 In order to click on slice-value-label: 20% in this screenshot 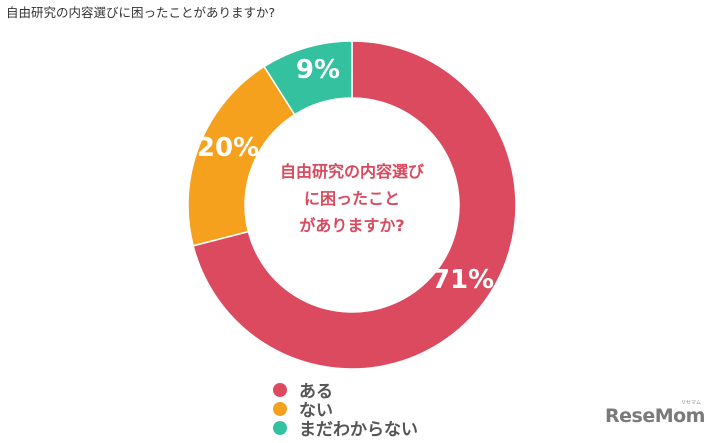, I will do `click(228, 148)`.